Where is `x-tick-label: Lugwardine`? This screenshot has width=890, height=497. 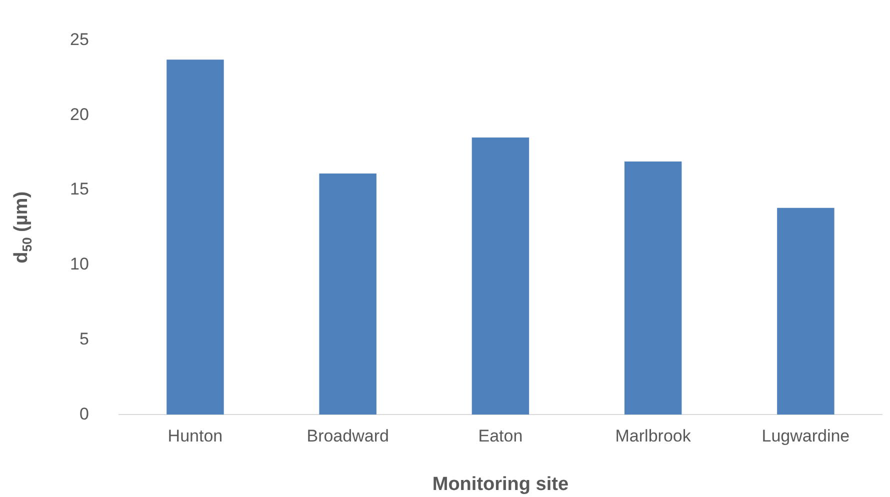 x-tick-label: Lugwardine is located at coordinates (806, 436).